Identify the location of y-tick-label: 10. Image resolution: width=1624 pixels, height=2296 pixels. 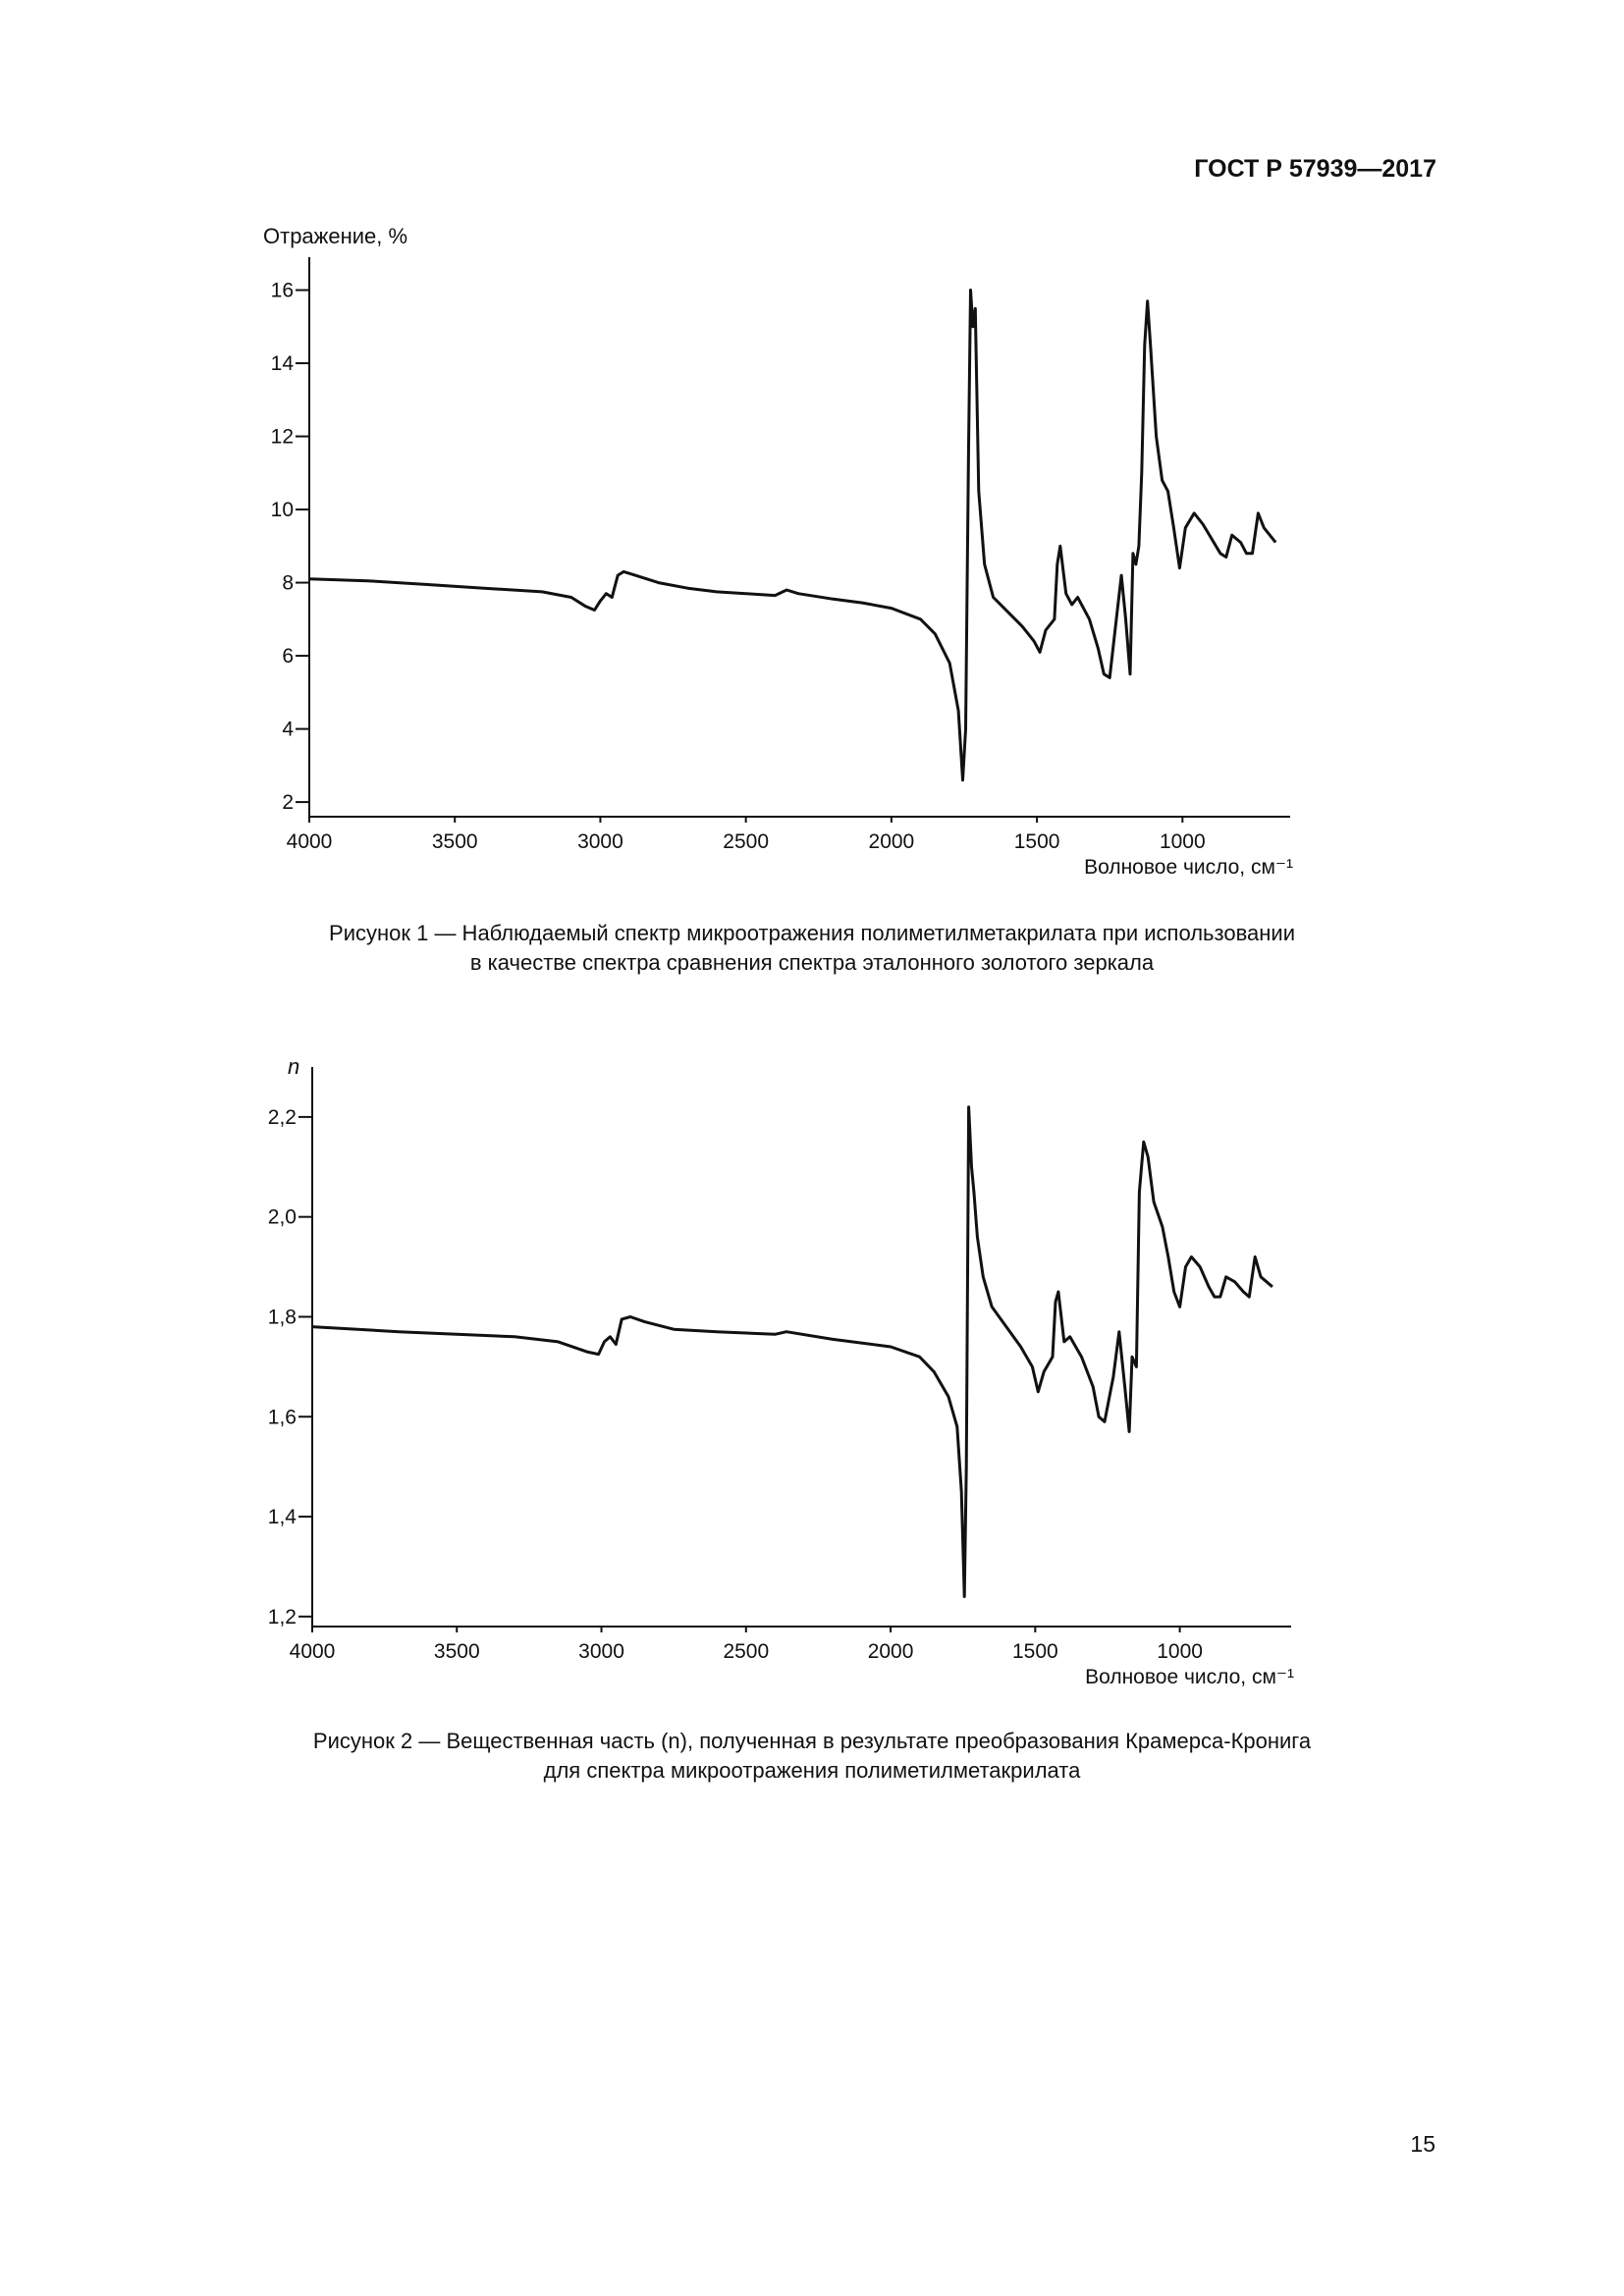
(282, 510).